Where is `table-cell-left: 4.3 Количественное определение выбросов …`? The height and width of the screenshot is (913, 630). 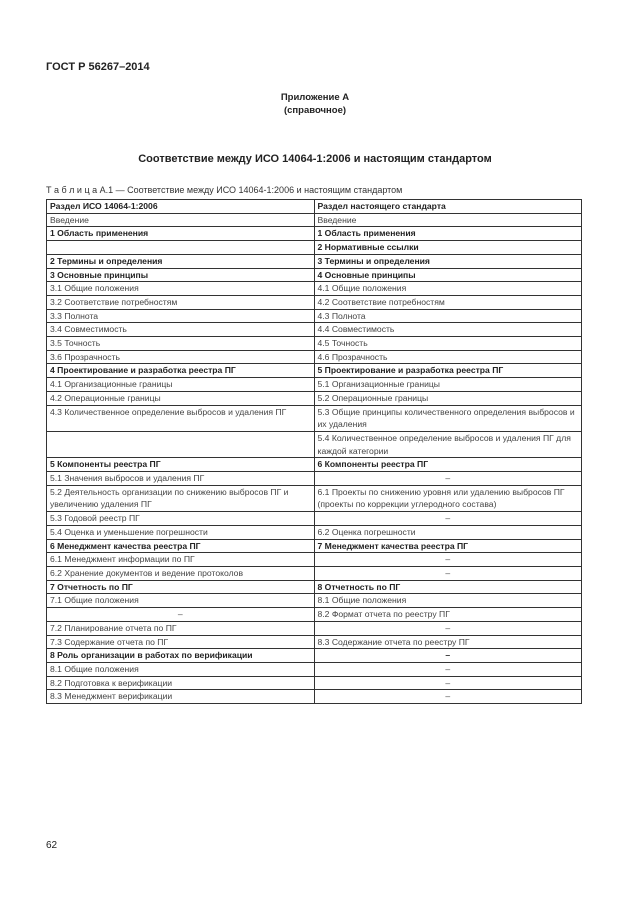
table-cell-left: 4.3 Количественное определение выбросов … is located at coordinates (180, 418).